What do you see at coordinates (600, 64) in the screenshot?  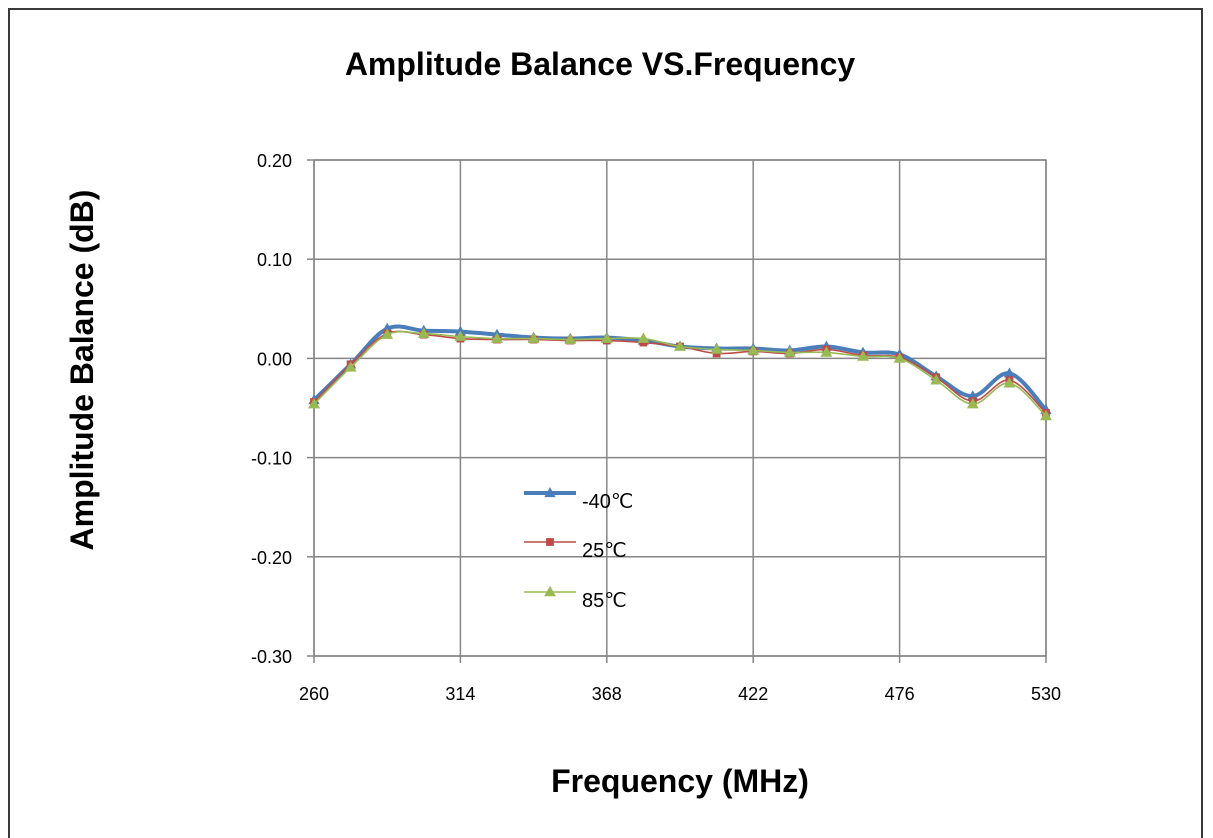 I see `chart-title: Amplitude Balance VS.Frequency` at bounding box center [600, 64].